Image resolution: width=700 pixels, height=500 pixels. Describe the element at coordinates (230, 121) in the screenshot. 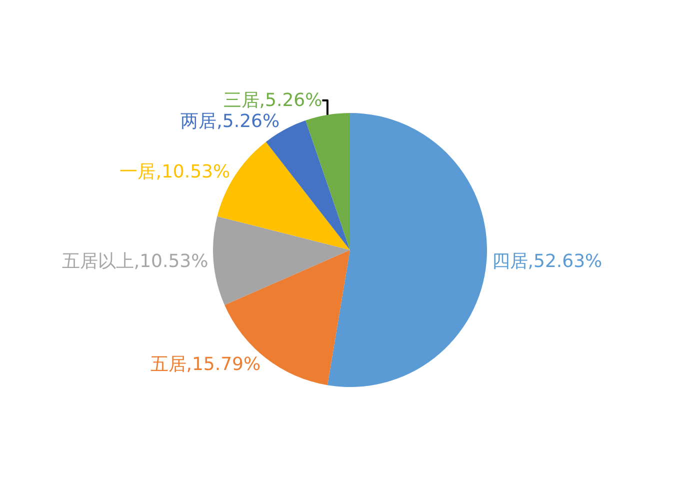

I see `slice-label: 两居,5.26%` at that location.